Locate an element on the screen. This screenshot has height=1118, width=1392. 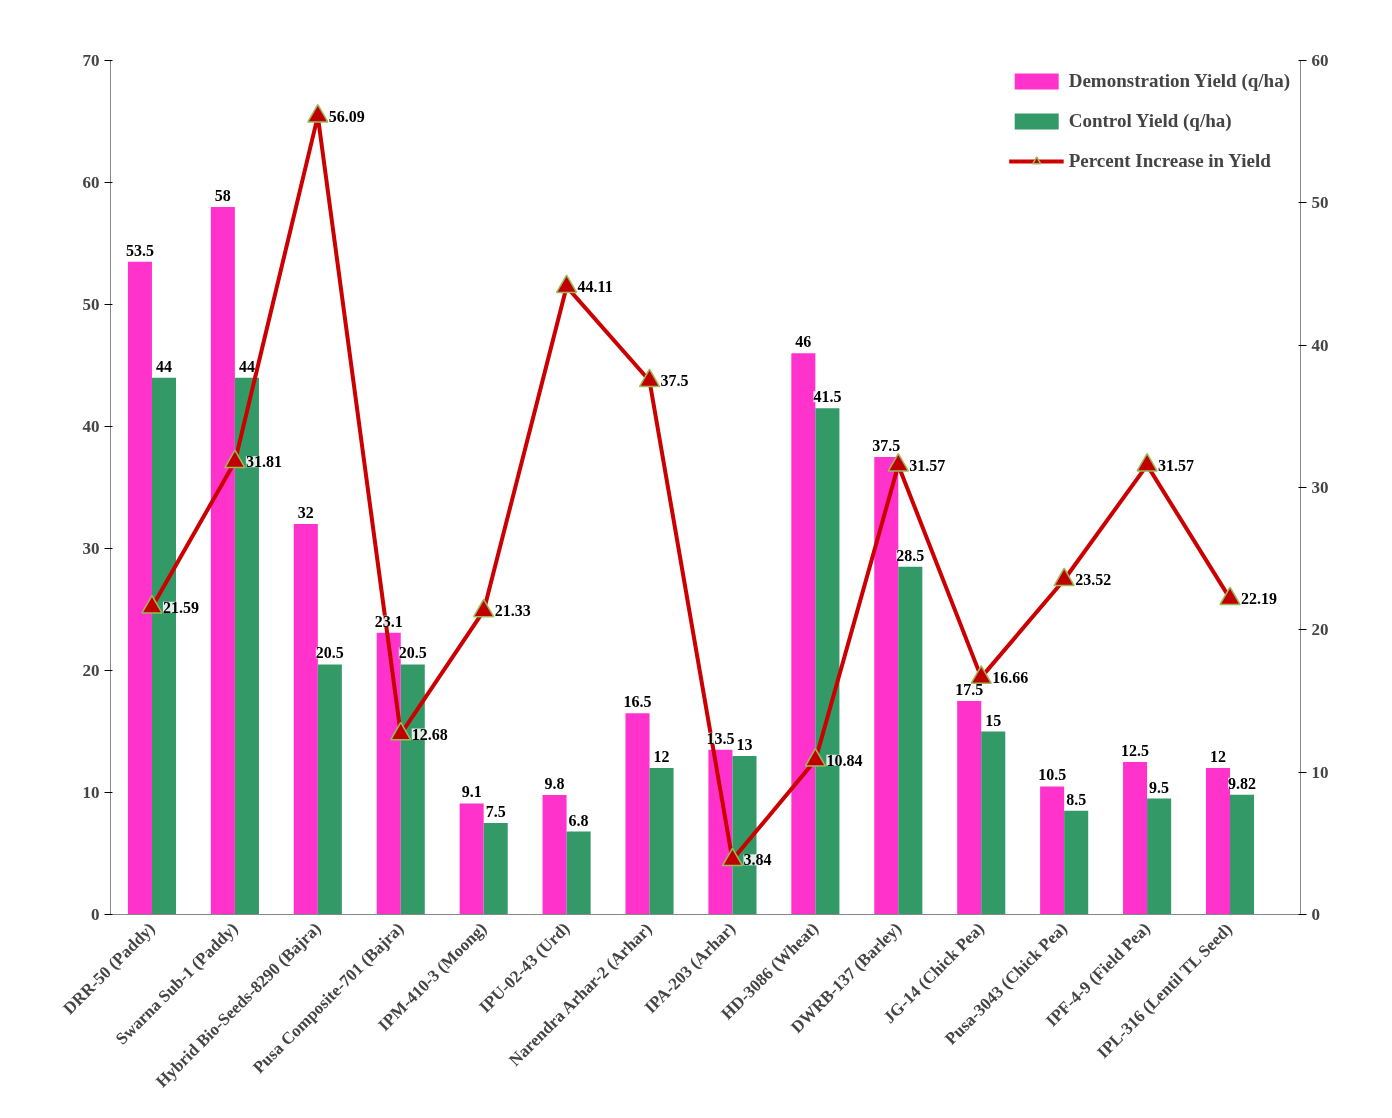
y2-tick-label: 60 is located at coordinates (1320, 60).